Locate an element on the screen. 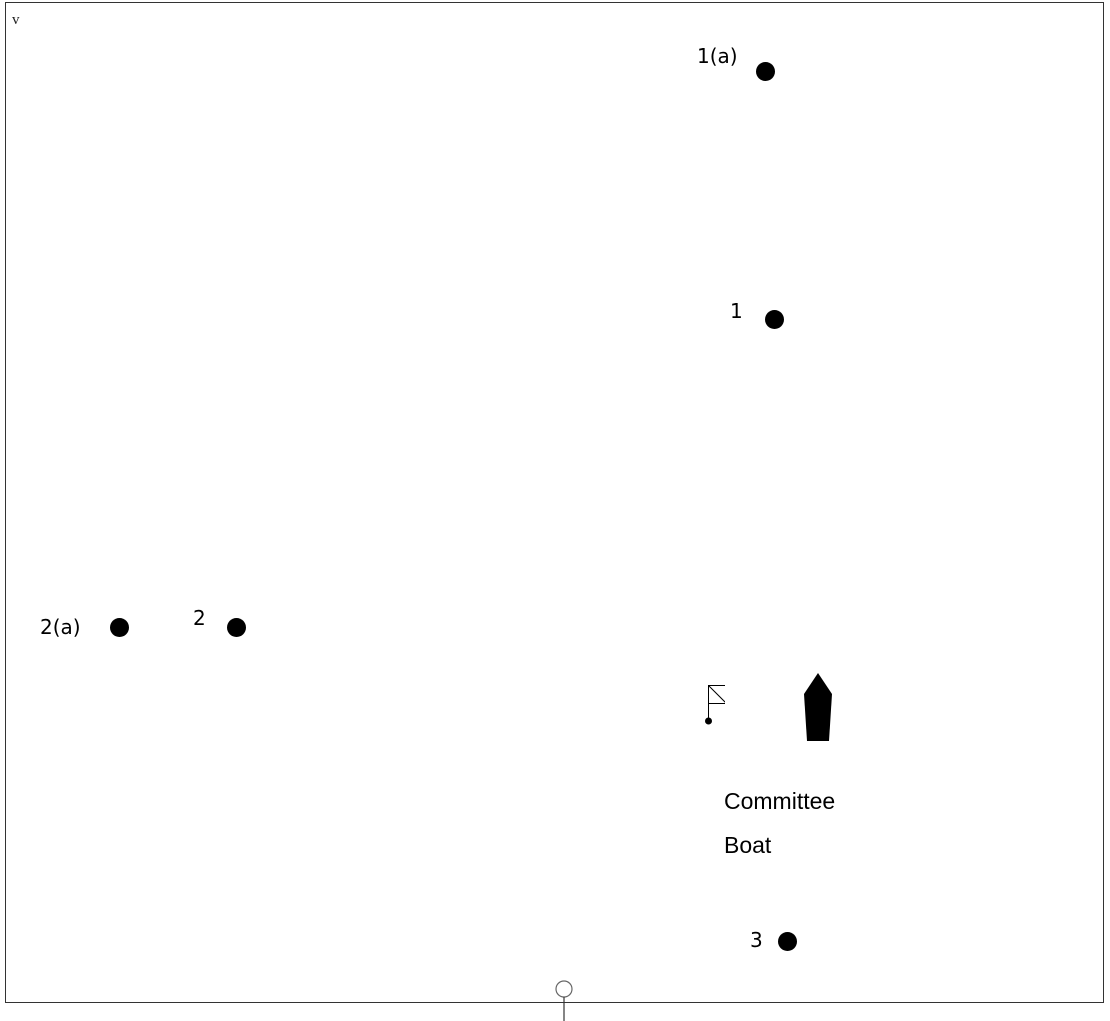  boat-icon is located at coordinates (818, 707).